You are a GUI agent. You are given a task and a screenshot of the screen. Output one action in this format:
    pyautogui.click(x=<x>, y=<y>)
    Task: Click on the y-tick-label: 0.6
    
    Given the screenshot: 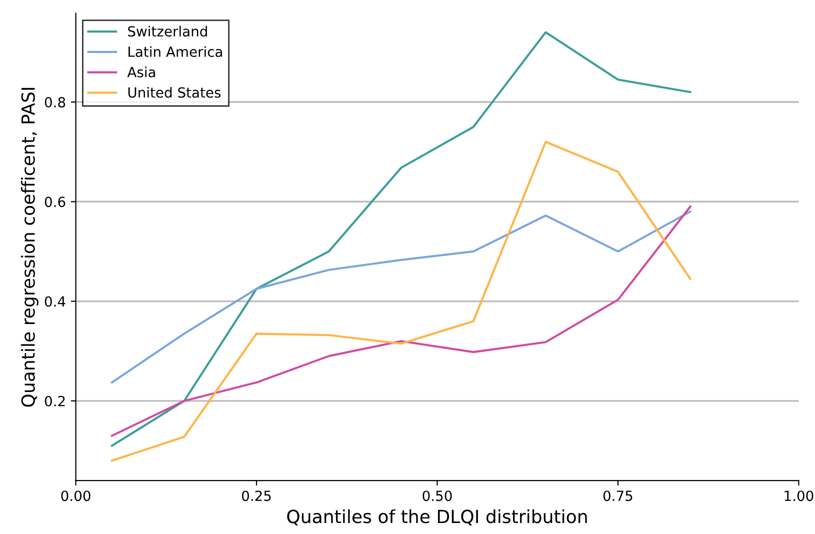 What is the action you would take?
    pyautogui.click(x=55, y=202)
    